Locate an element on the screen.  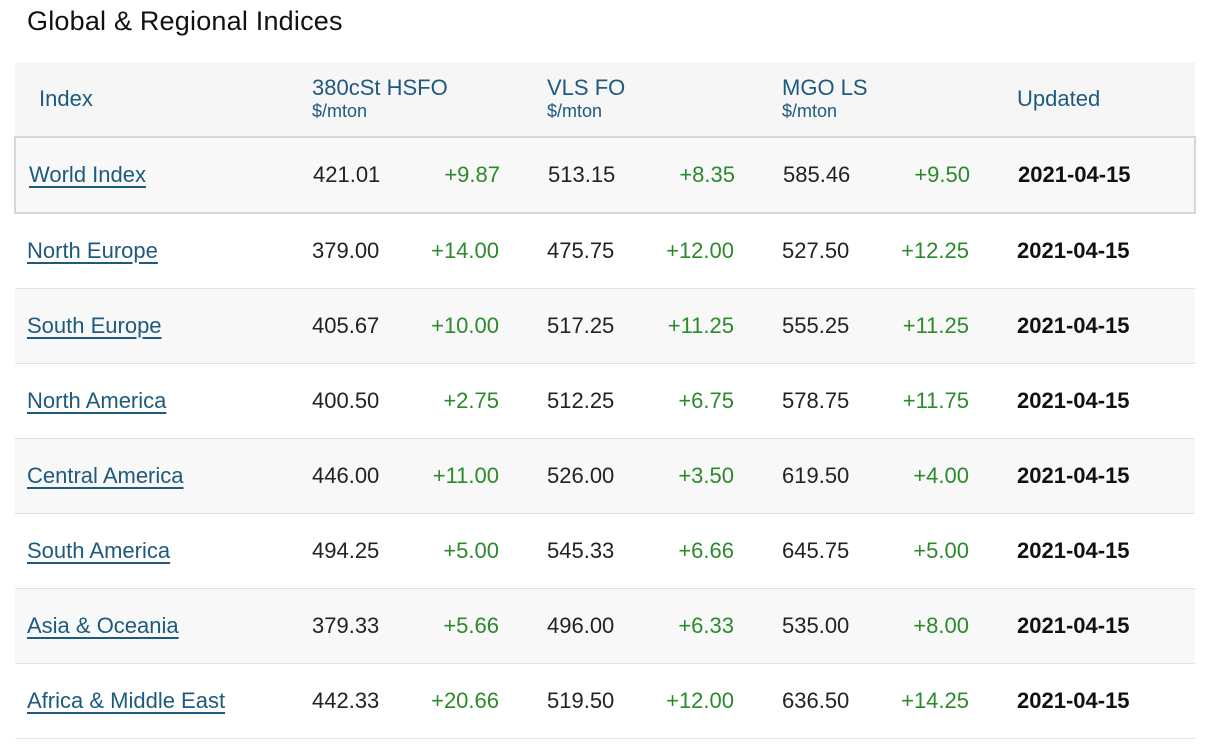
header-hsfo-unit: $/mton is located at coordinates (340, 111).